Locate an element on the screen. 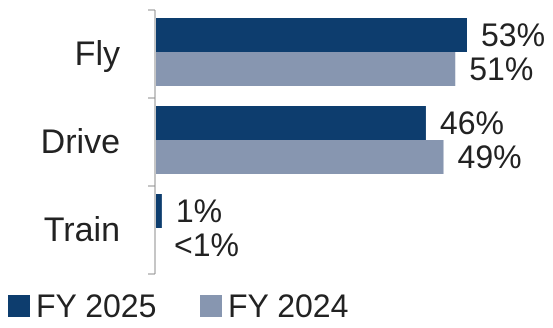  data-label: 49% is located at coordinates (490, 157).